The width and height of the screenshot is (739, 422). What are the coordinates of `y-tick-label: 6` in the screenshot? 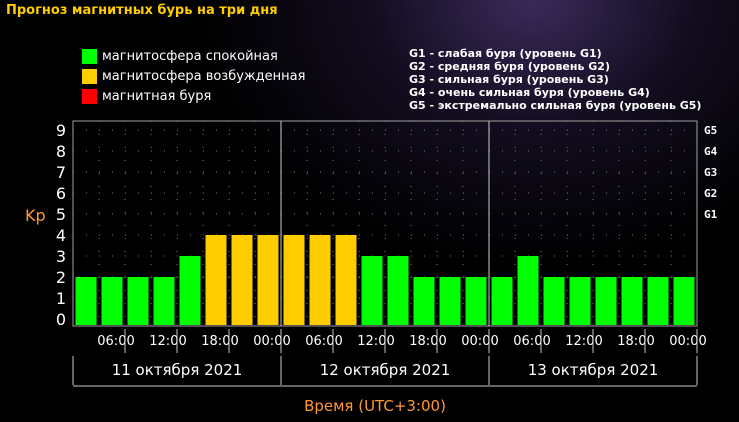 It's located at (61, 193).